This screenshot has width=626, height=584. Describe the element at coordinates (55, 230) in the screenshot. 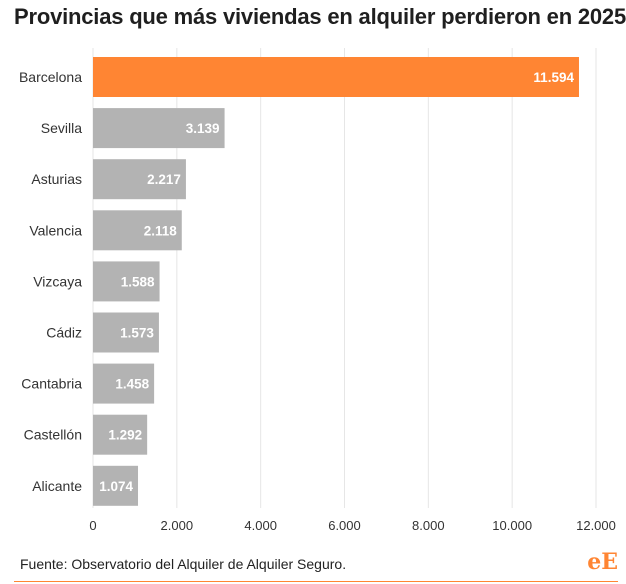

I see `category-label: Valencia` at that location.